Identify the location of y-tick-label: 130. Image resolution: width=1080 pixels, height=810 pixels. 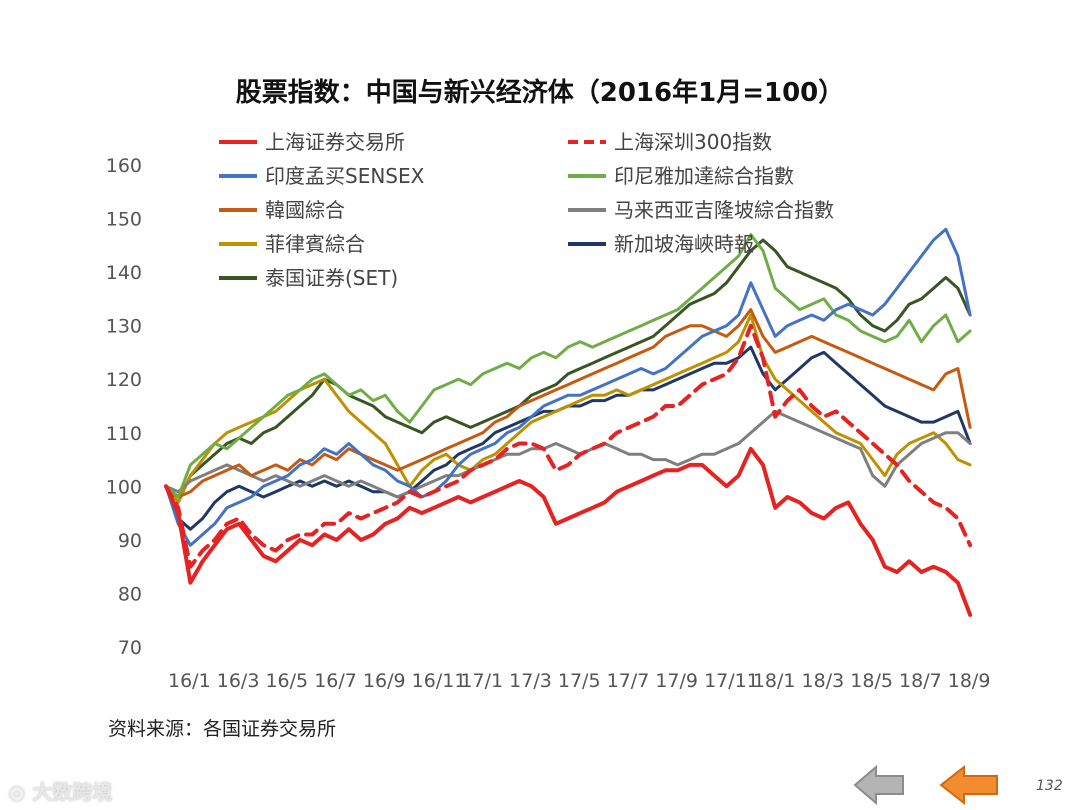
(124, 327).